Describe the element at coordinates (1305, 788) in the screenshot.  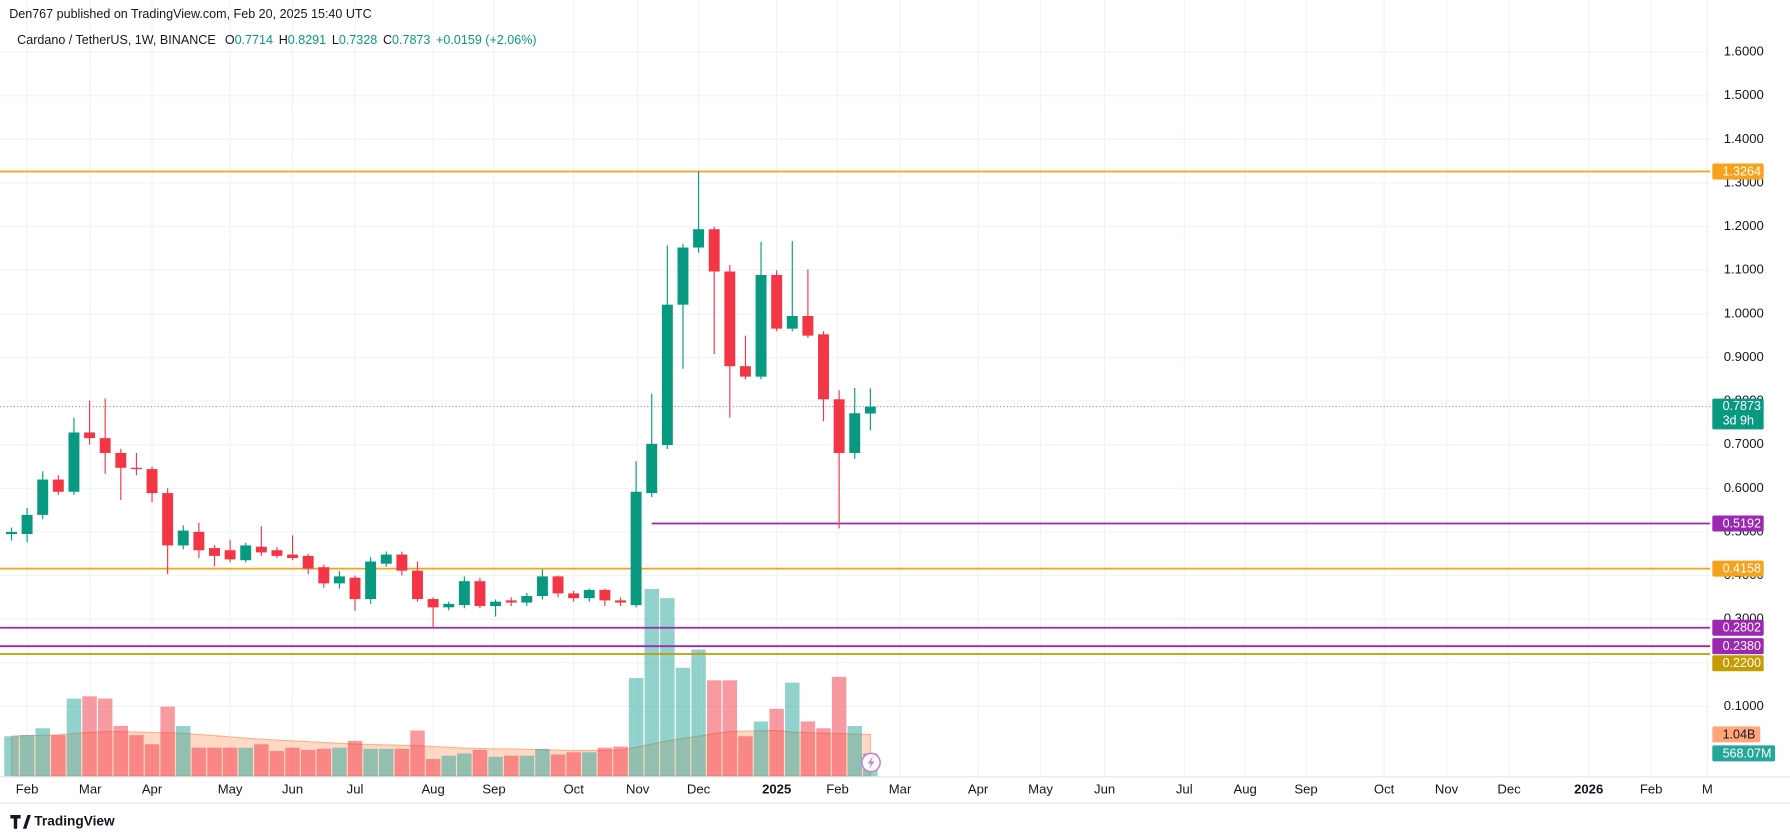
I see `x-tick-label: Sep` at that location.